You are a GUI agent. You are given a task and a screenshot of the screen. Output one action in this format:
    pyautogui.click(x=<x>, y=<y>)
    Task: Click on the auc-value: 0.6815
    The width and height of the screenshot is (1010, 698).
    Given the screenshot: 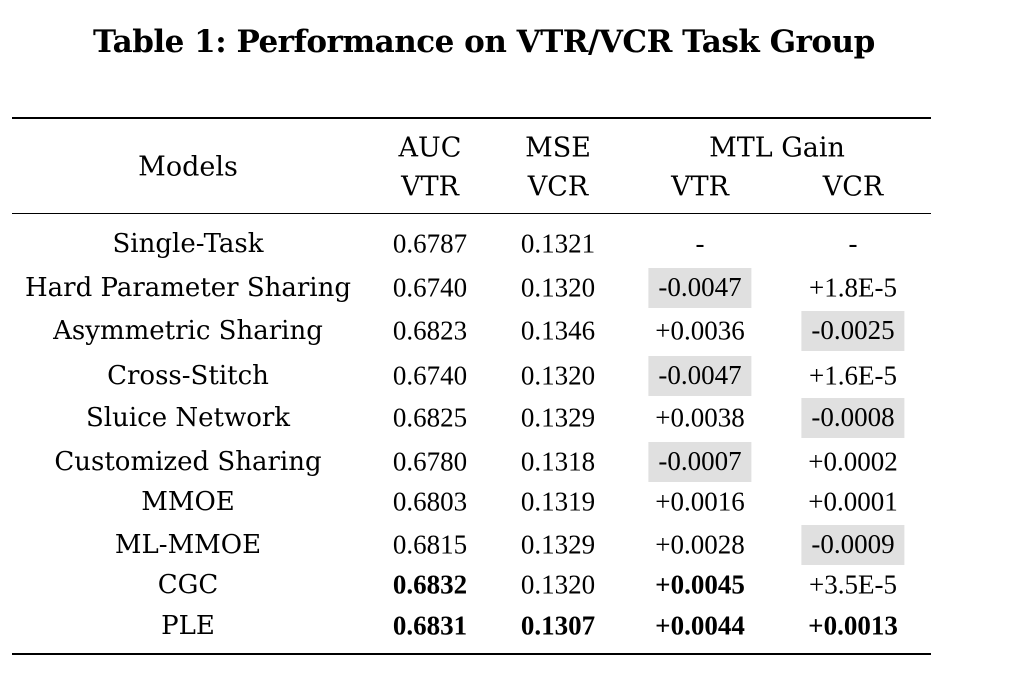 What is the action you would take?
    pyautogui.click(x=430, y=544)
    